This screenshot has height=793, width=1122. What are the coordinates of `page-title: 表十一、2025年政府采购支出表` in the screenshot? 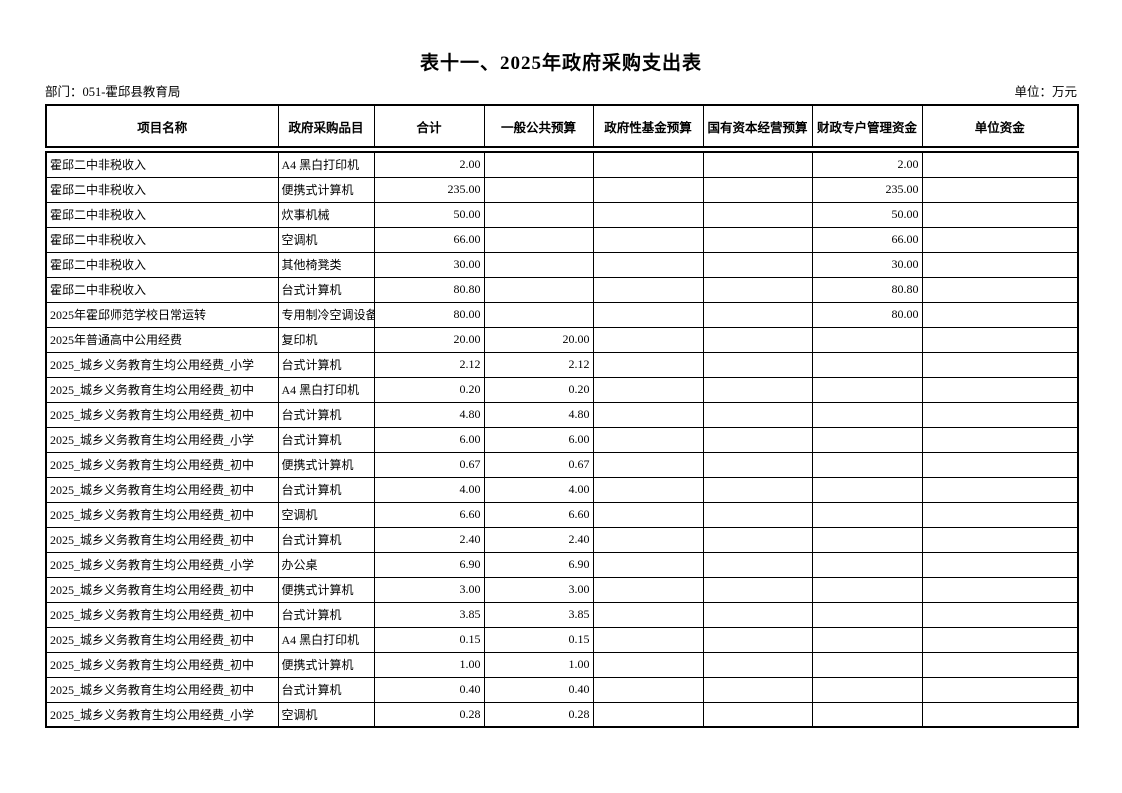 It's located at (560, 63).